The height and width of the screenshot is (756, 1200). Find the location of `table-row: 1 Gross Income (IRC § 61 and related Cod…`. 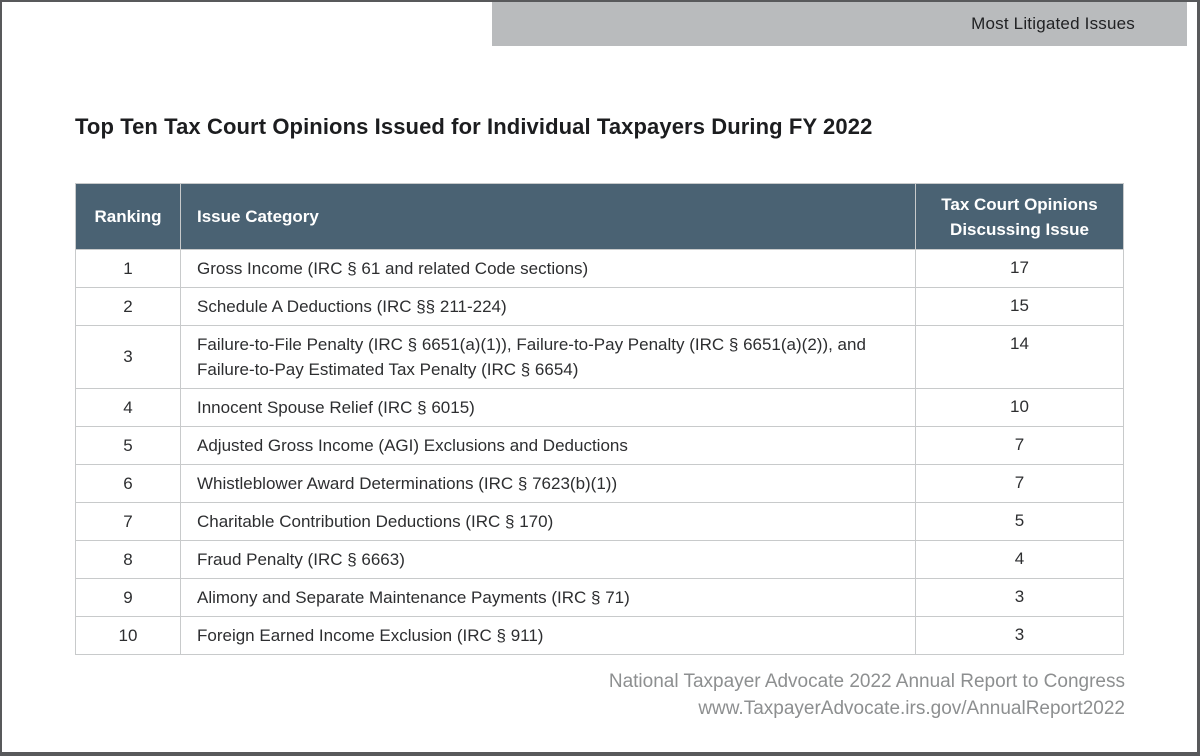

table-row: 1 Gross Income (IRC § 61 and related Cod… is located at coordinates (599, 268).